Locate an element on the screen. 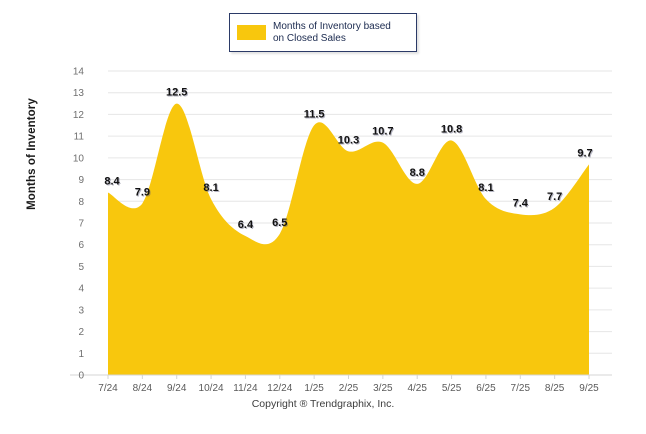  x-tick-label: 1/25 is located at coordinates (314, 388).